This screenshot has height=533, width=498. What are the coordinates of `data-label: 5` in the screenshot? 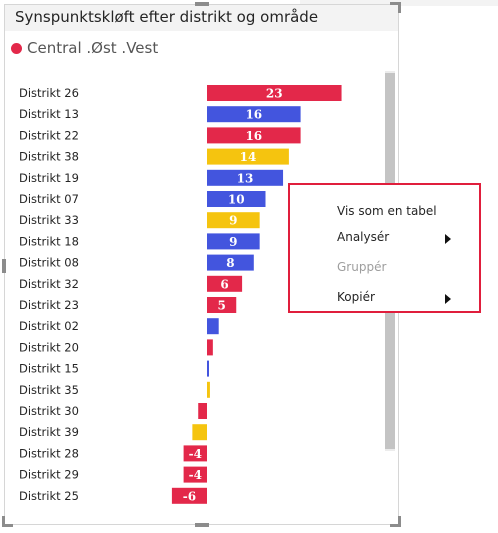 It's located at (221, 306).